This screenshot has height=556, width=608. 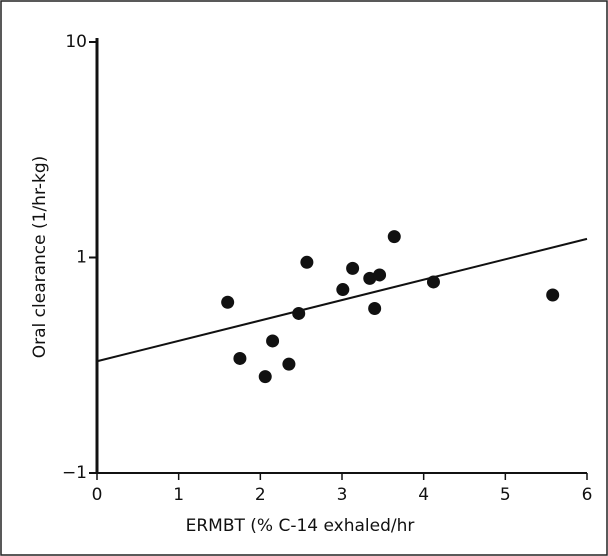 I want to click on x-tick-label: 2, so click(x=260, y=495).